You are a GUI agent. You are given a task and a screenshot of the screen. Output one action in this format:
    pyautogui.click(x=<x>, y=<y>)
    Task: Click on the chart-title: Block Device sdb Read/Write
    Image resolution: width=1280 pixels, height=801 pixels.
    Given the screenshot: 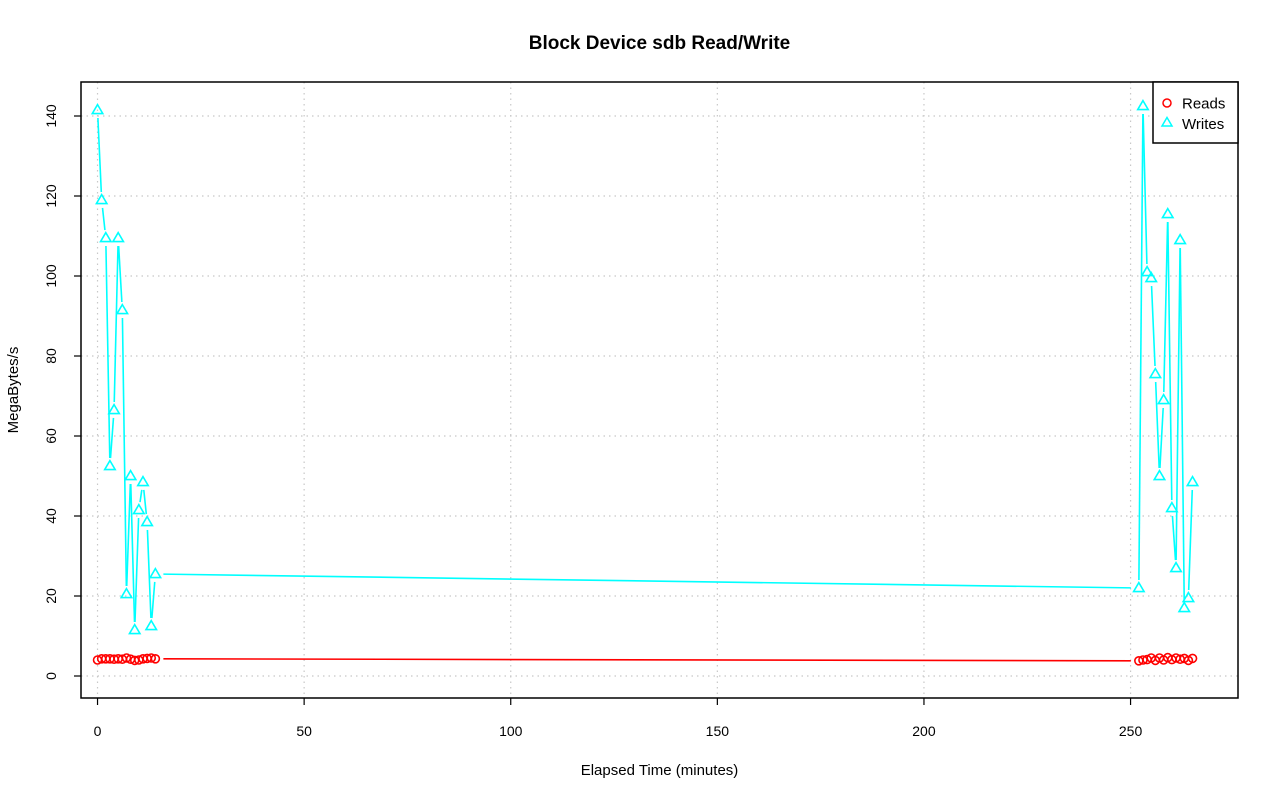 What is the action you would take?
    pyautogui.click(x=660, y=43)
    